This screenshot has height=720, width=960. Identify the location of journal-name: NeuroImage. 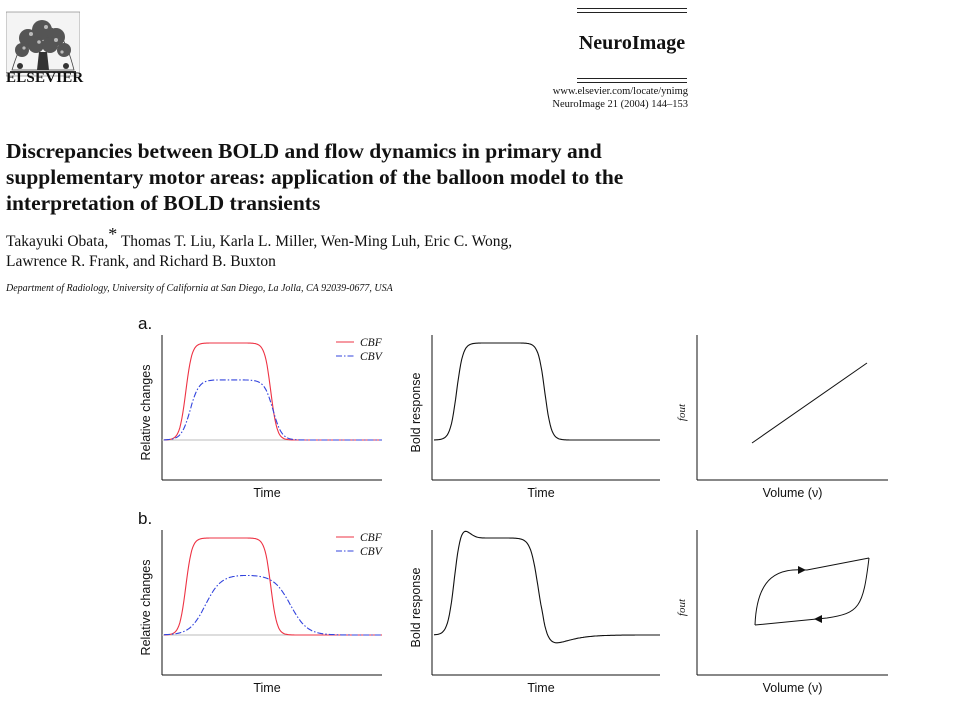
(632, 43).